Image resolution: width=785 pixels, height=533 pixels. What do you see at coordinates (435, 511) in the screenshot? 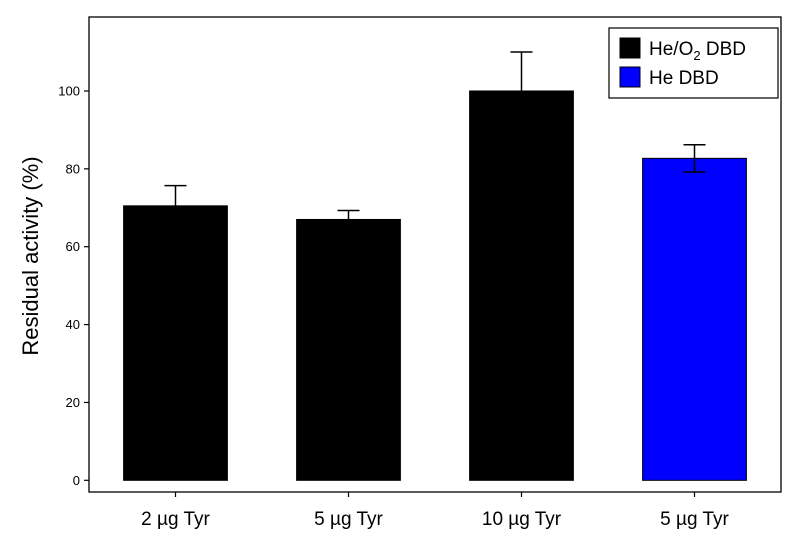
I see `x-tick-labels: 2 µg Tyr 5 µg Tyr 10 µg Tyr 5 µg Tyr` at bounding box center [435, 511].